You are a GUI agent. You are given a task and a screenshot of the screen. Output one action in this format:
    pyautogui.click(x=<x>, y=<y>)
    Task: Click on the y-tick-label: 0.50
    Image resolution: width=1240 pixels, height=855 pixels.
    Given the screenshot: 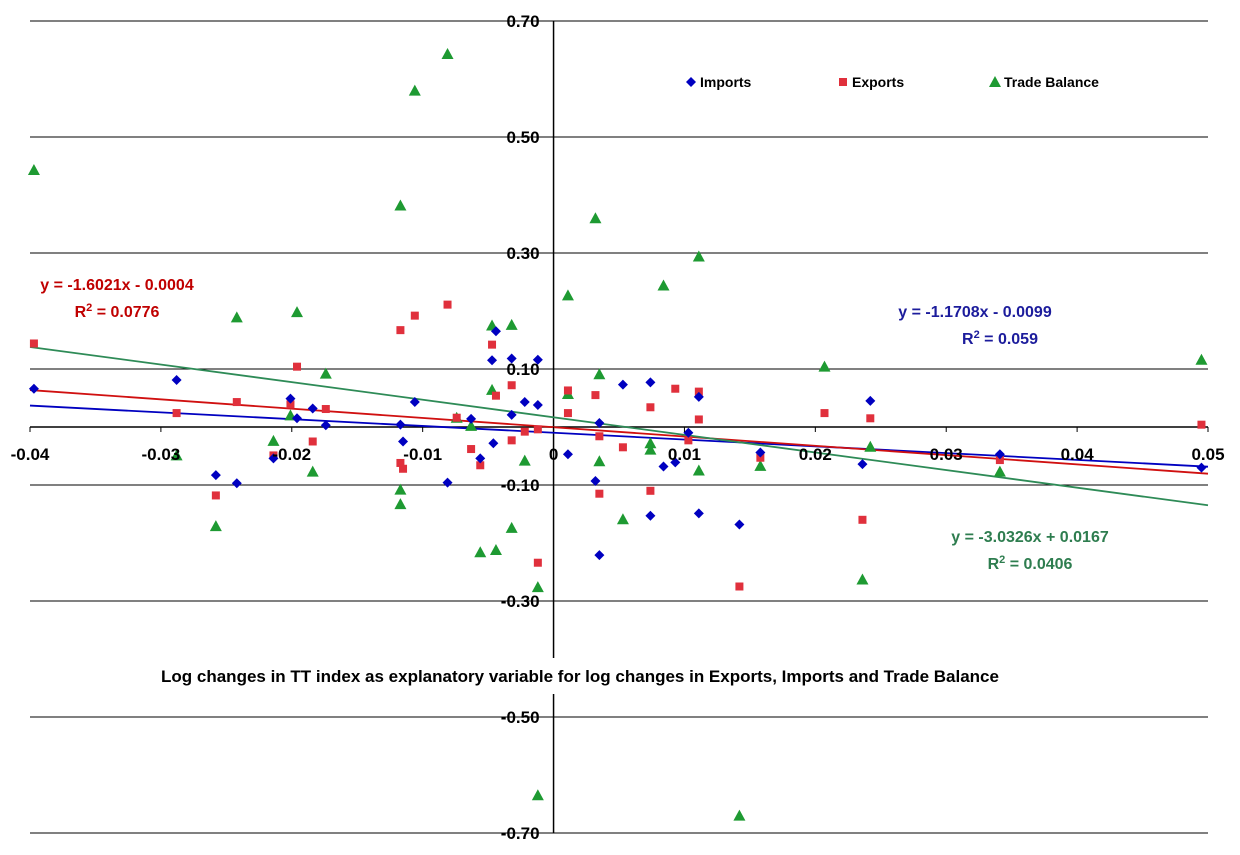 What is the action you would take?
    pyautogui.click(x=522, y=137)
    